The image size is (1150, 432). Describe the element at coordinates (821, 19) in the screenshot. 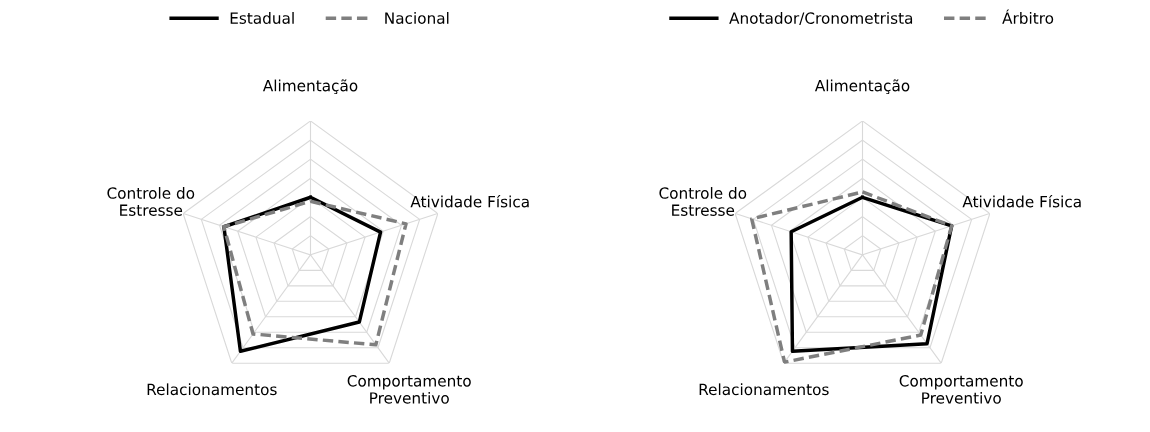

I see `legend-label: Anotador/Cronometrista` at that location.